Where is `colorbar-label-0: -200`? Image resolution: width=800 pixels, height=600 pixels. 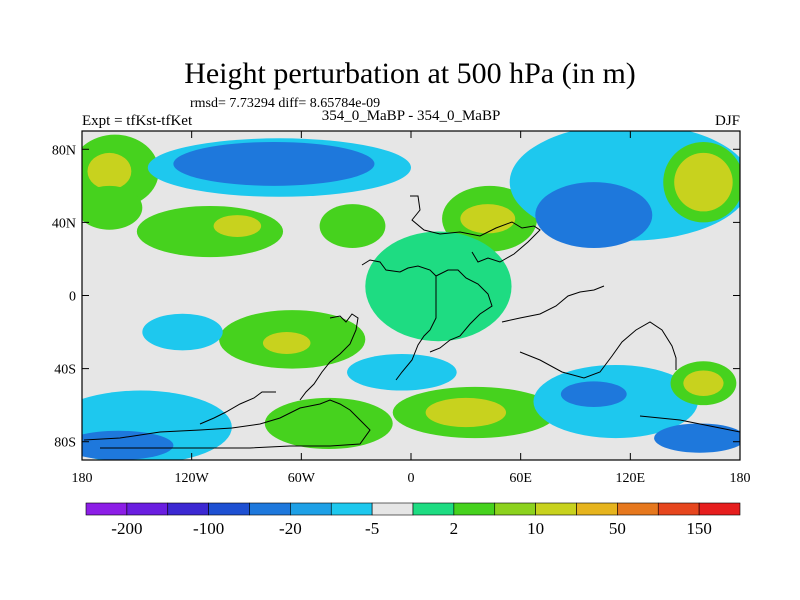
colorbar-label-0: -200 is located at coordinates (126, 528).